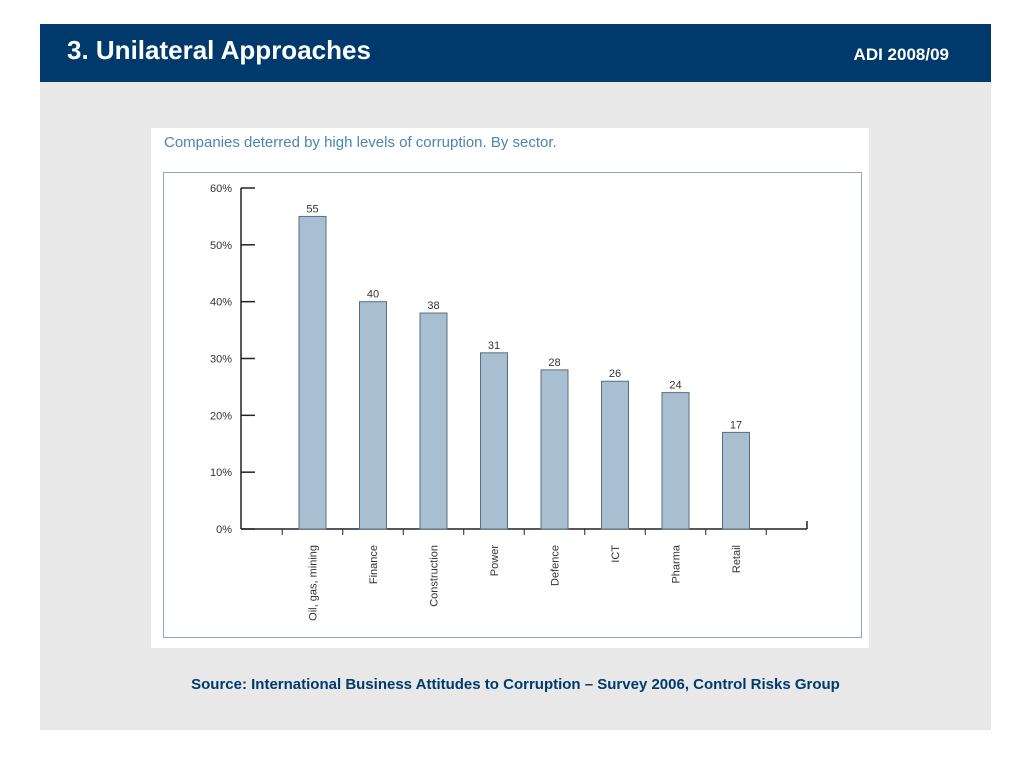 This screenshot has height=768, width=1024. Describe the element at coordinates (515, 53) in the screenshot. I see `slide-header: 3. Unilateral Approaches ADI 2008/09` at that location.